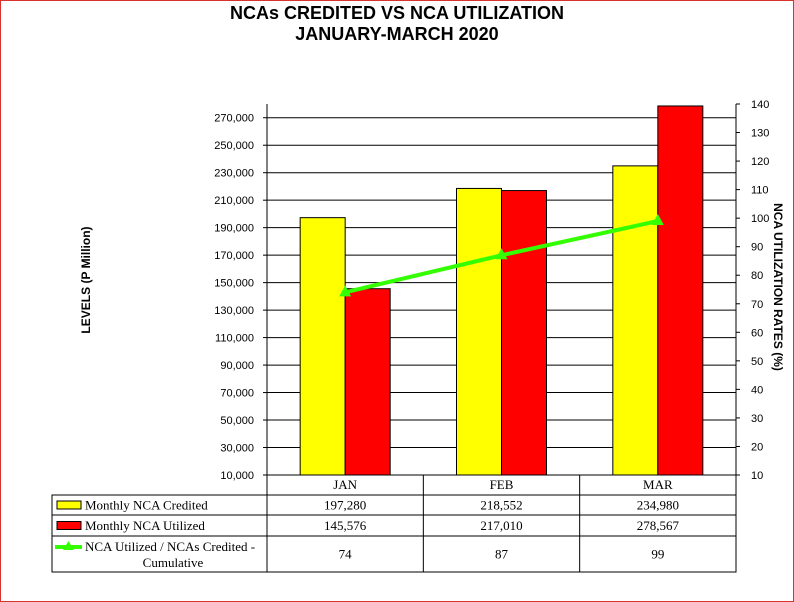  Describe the element at coordinates (501, 525) in the screenshot. I see `data-label: 217,010` at that location.